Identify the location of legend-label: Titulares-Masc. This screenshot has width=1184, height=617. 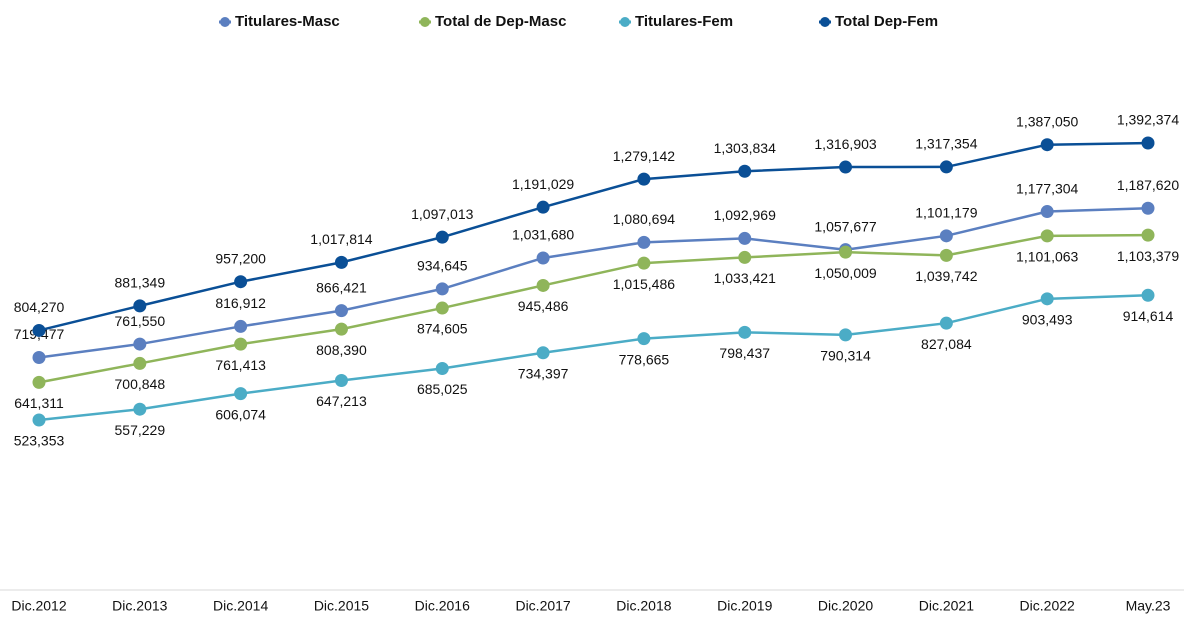
(287, 21).